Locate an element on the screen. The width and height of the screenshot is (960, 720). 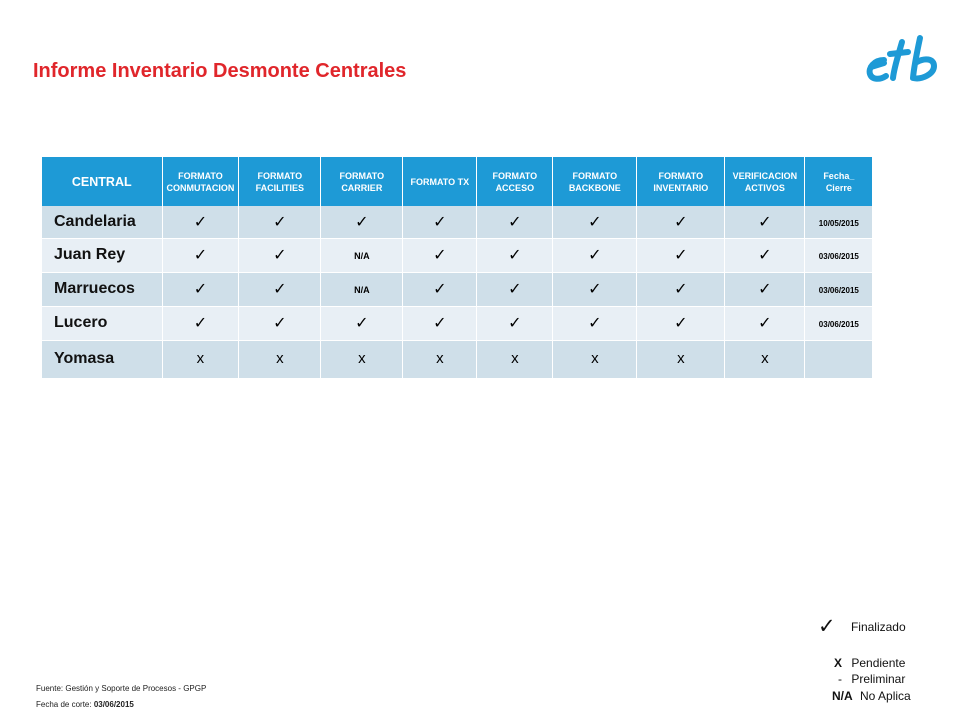
close-date-cell: 10/05/2015 is located at coordinates (839, 222).